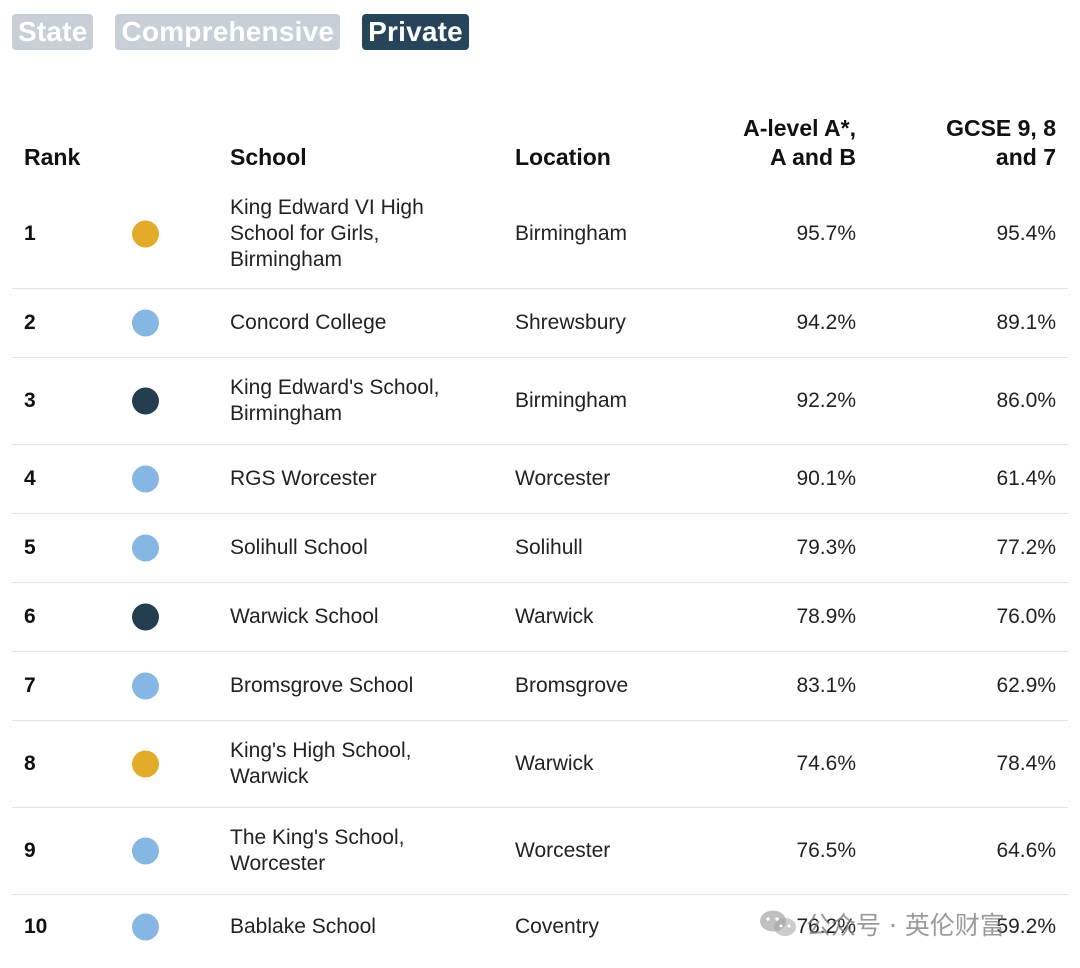  I want to click on table-row: 4 RGS Worcester Worcester 90.1% 61.4%, so click(540, 479).